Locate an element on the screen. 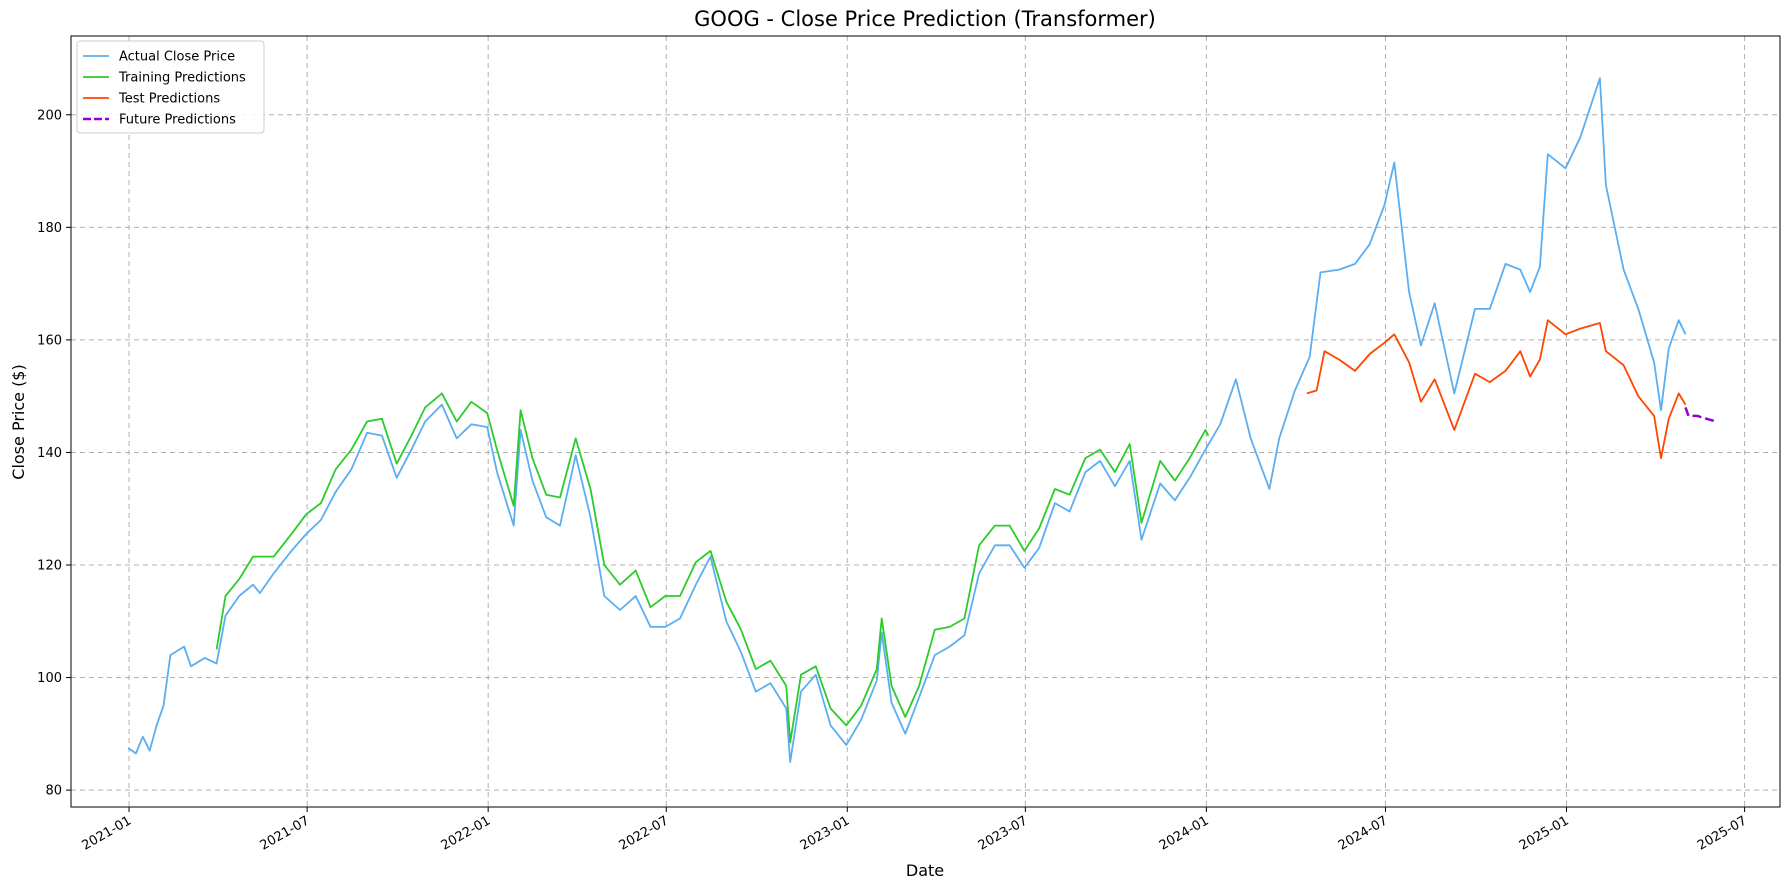 The width and height of the screenshot is (1790, 889). y-axis: 80 100 120 140 160 180 200 is located at coordinates (54, 453).